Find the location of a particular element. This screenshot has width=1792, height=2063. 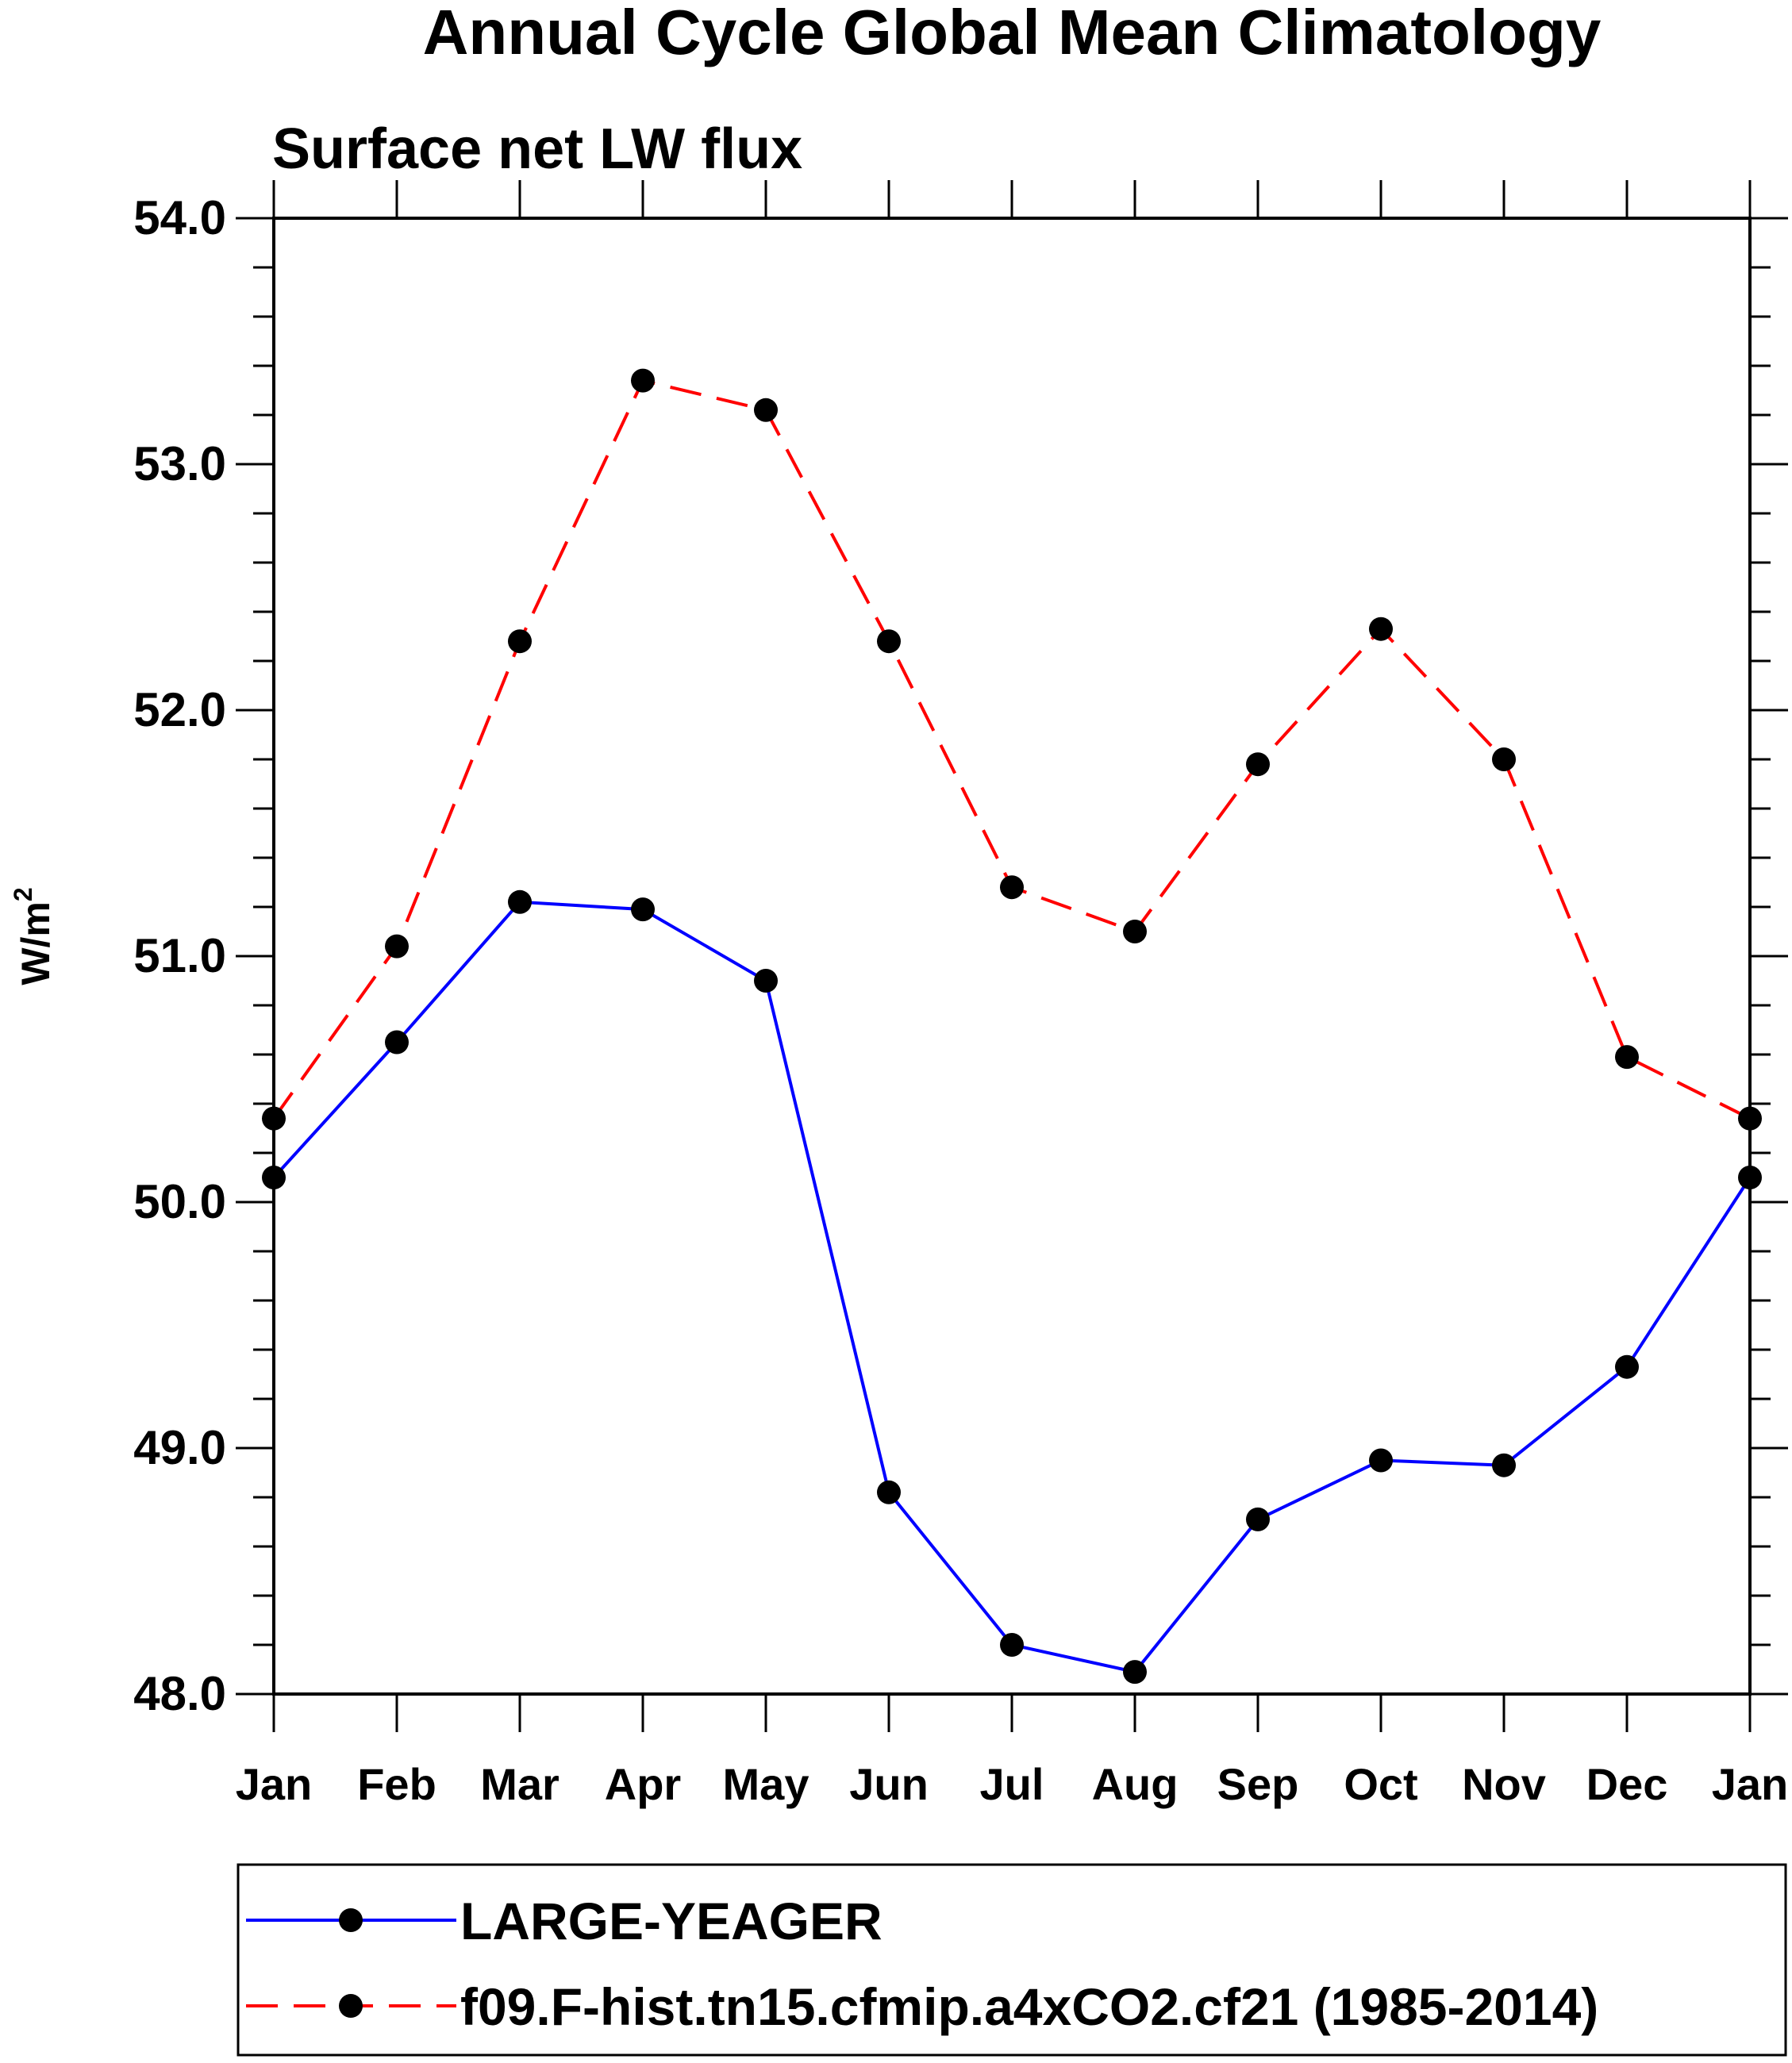

y-tick-label: 50.0 is located at coordinates (179, 1201).